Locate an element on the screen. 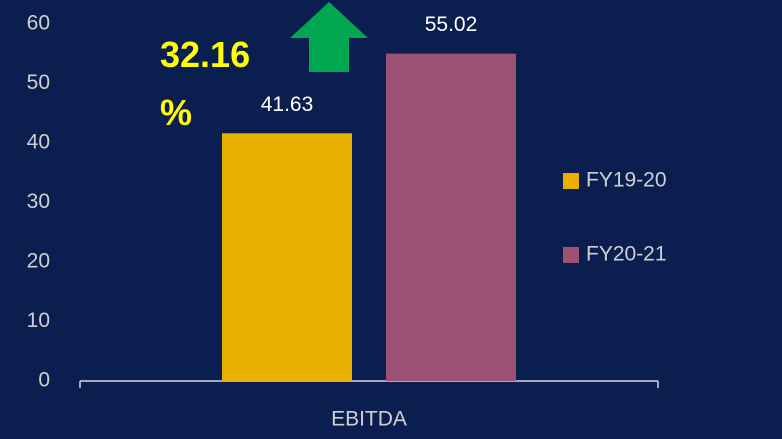 The width and height of the screenshot is (782, 439). annotation: 32.16 % is located at coordinates (205, 83).